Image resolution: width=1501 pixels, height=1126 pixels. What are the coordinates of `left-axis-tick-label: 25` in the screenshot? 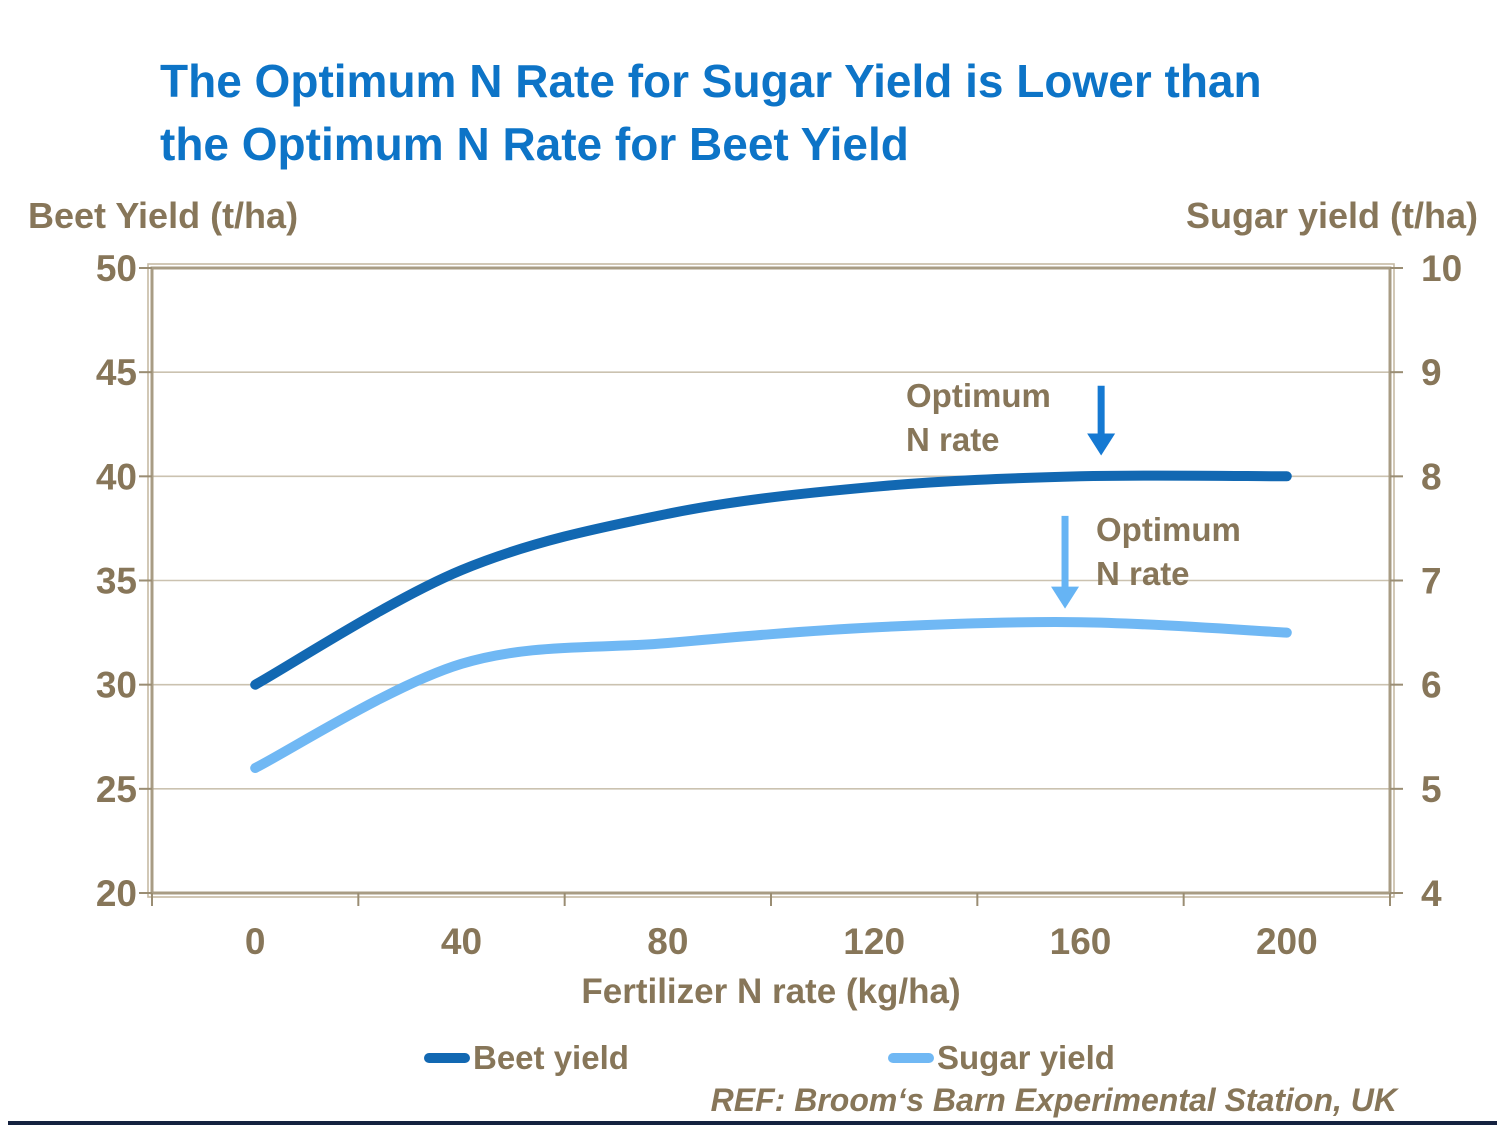 It's located at (116, 789).